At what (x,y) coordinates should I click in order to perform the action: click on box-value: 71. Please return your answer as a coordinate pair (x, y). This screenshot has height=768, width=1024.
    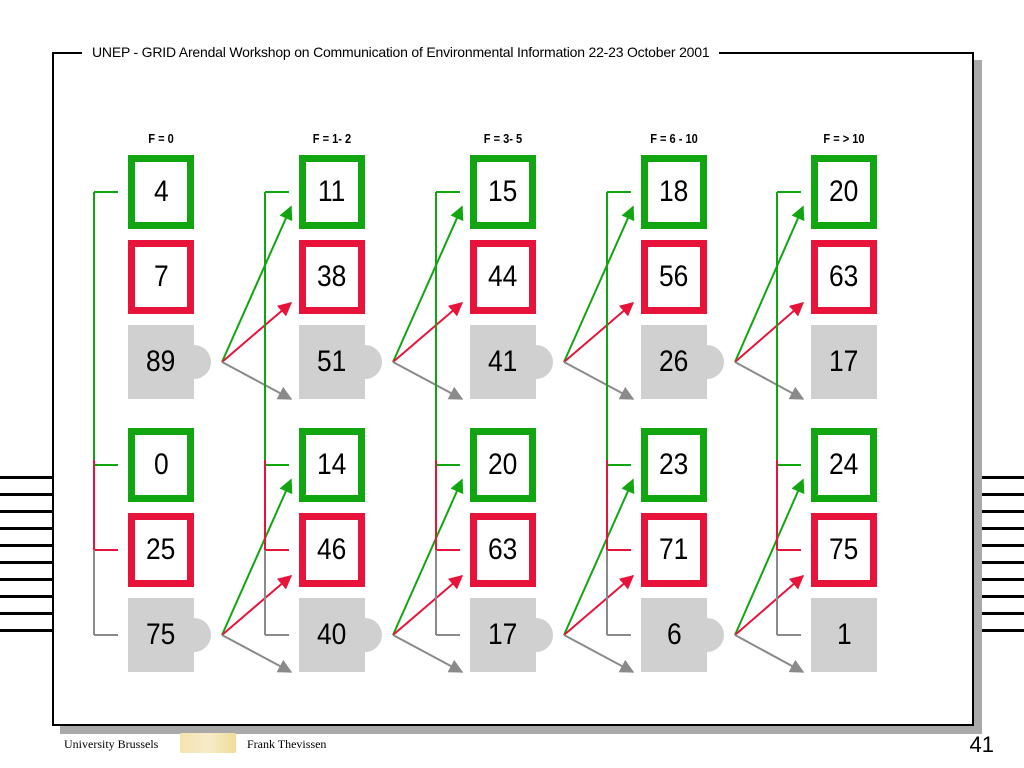
    Looking at the image, I should click on (674, 549).